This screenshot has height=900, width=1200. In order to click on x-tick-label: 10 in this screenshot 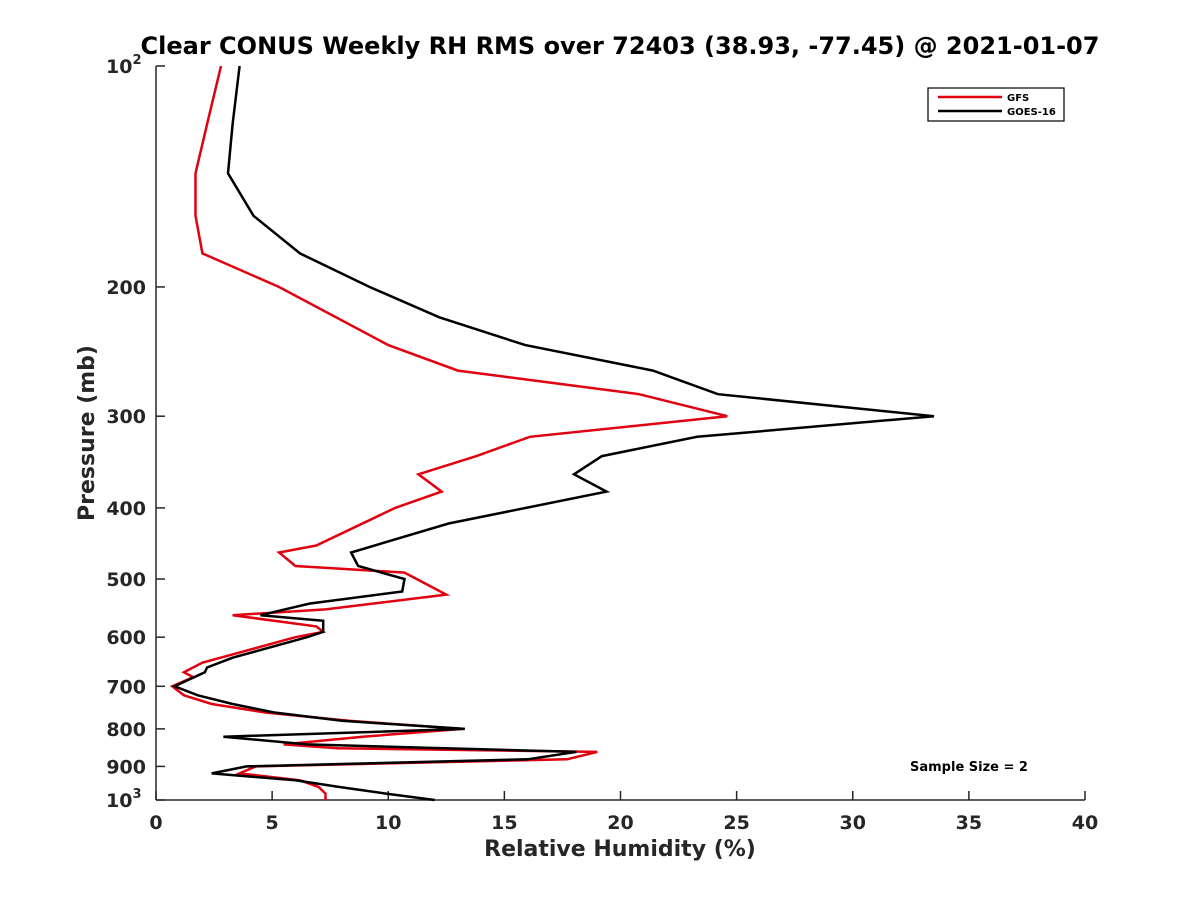, I will do `click(388, 823)`.